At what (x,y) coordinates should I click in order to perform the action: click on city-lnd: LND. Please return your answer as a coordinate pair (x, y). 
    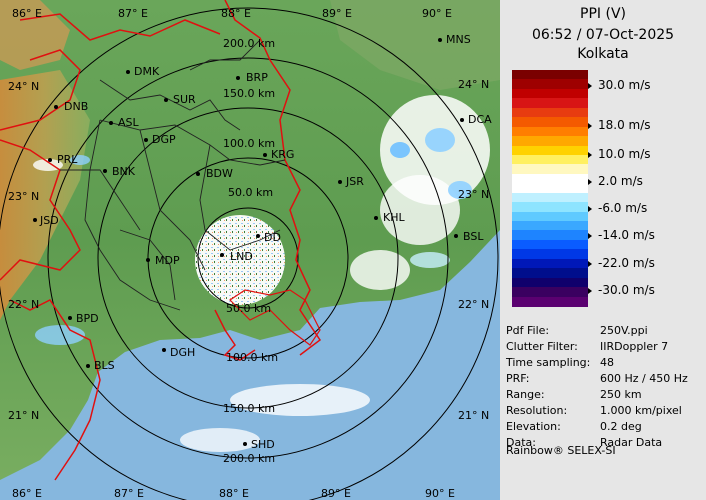
    Looking at the image, I should click on (241, 256).